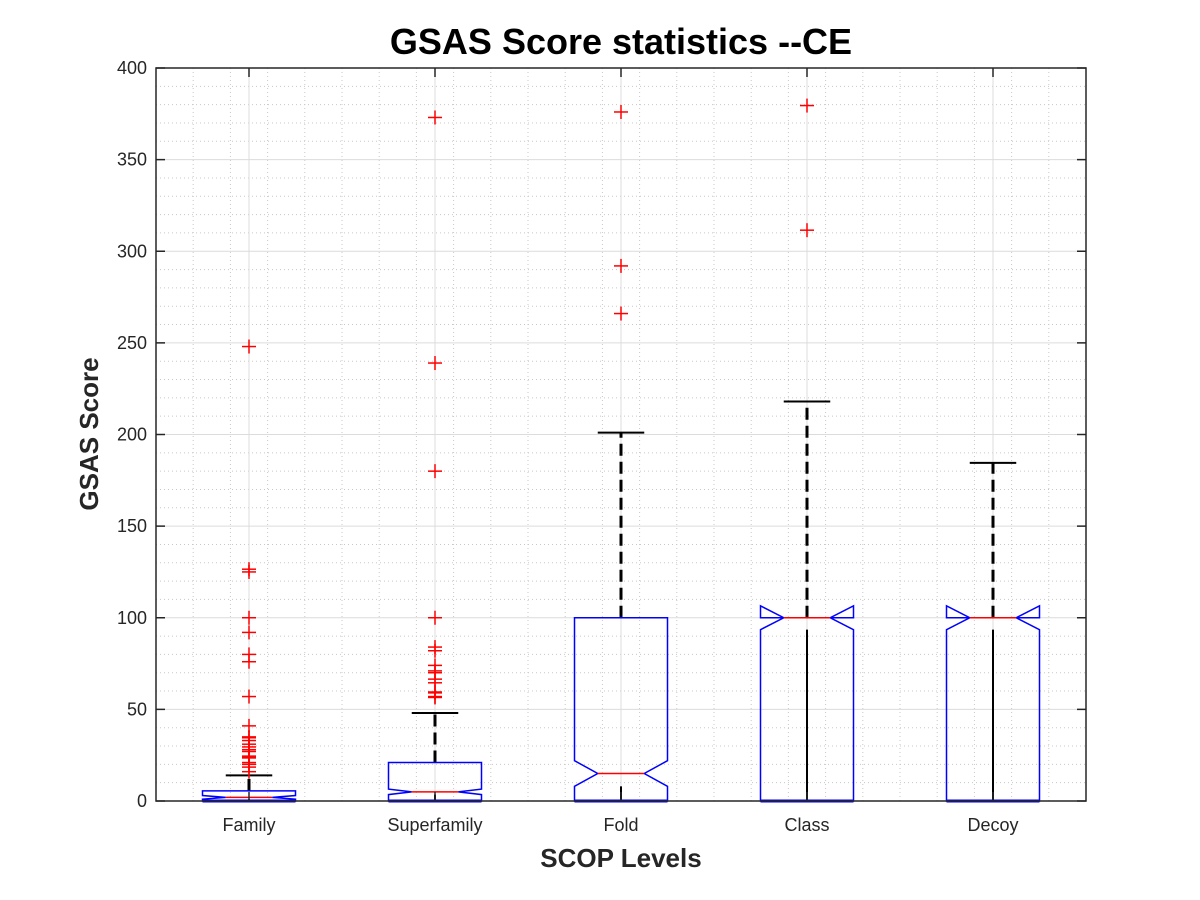 This screenshot has width=1200, height=900. What do you see at coordinates (132, 160) in the screenshot?
I see `y-tick-label: 350` at bounding box center [132, 160].